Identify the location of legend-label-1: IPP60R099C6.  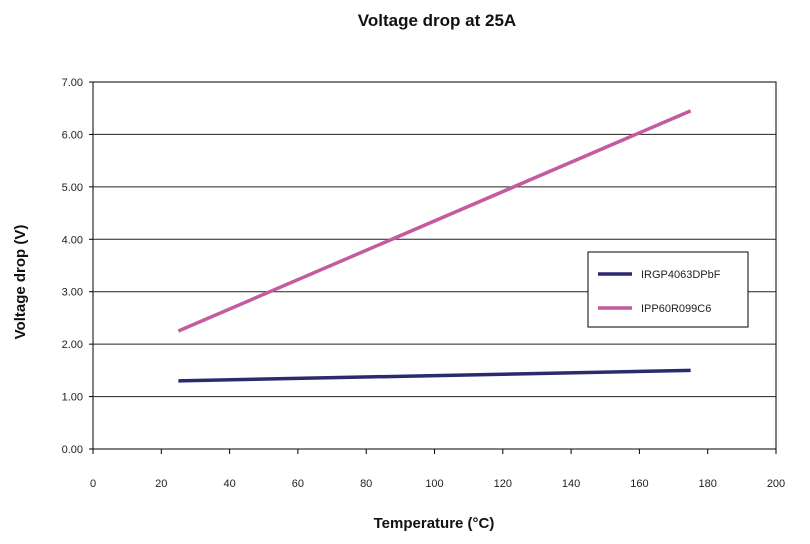
(676, 309).